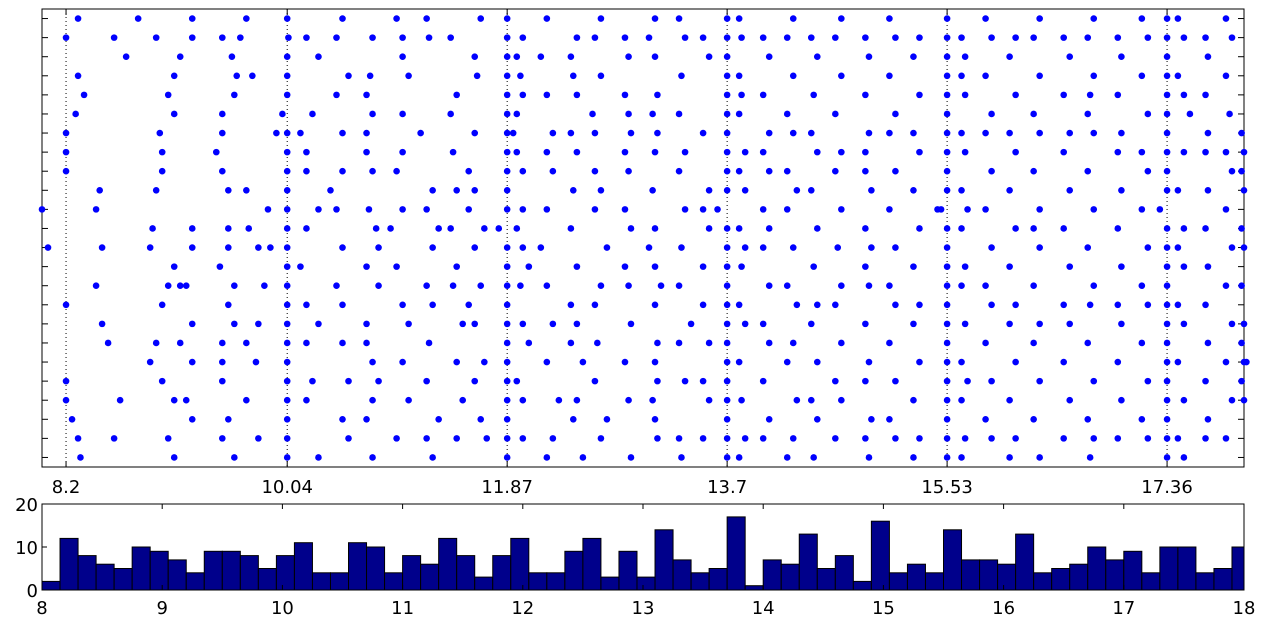  I want to click on histogram-x-tick-label: 8, so click(41, 608).